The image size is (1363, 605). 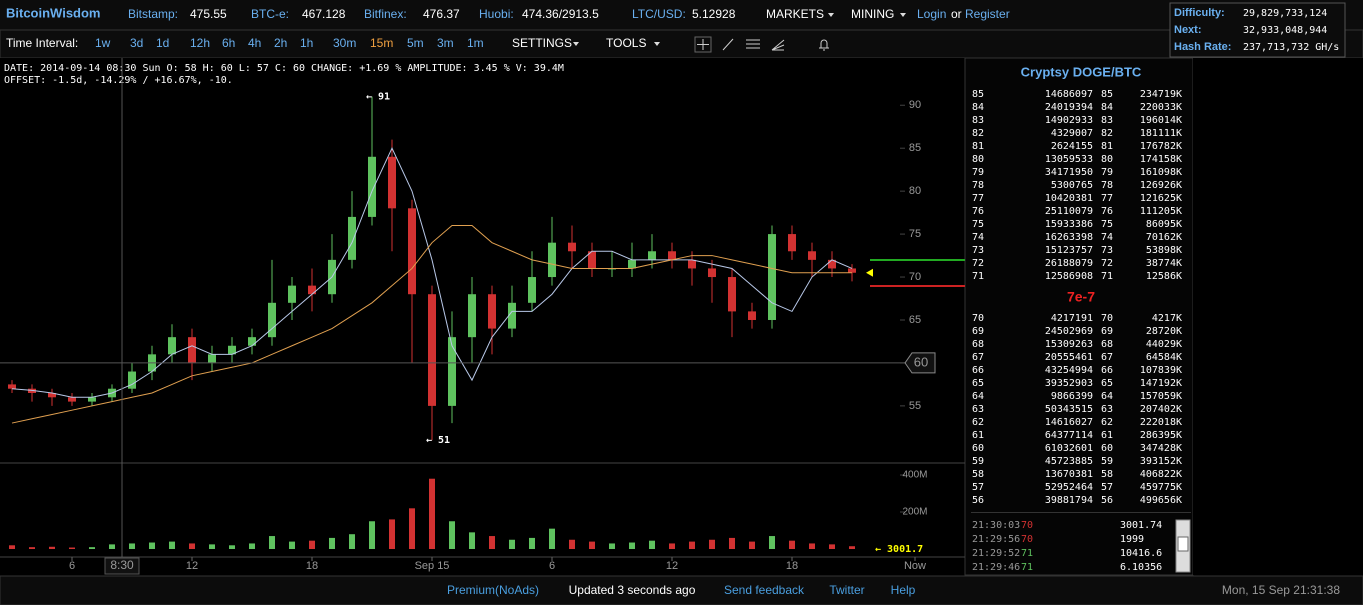 I want to click on book-volume: 13670381, so click(x=1069, y=474).